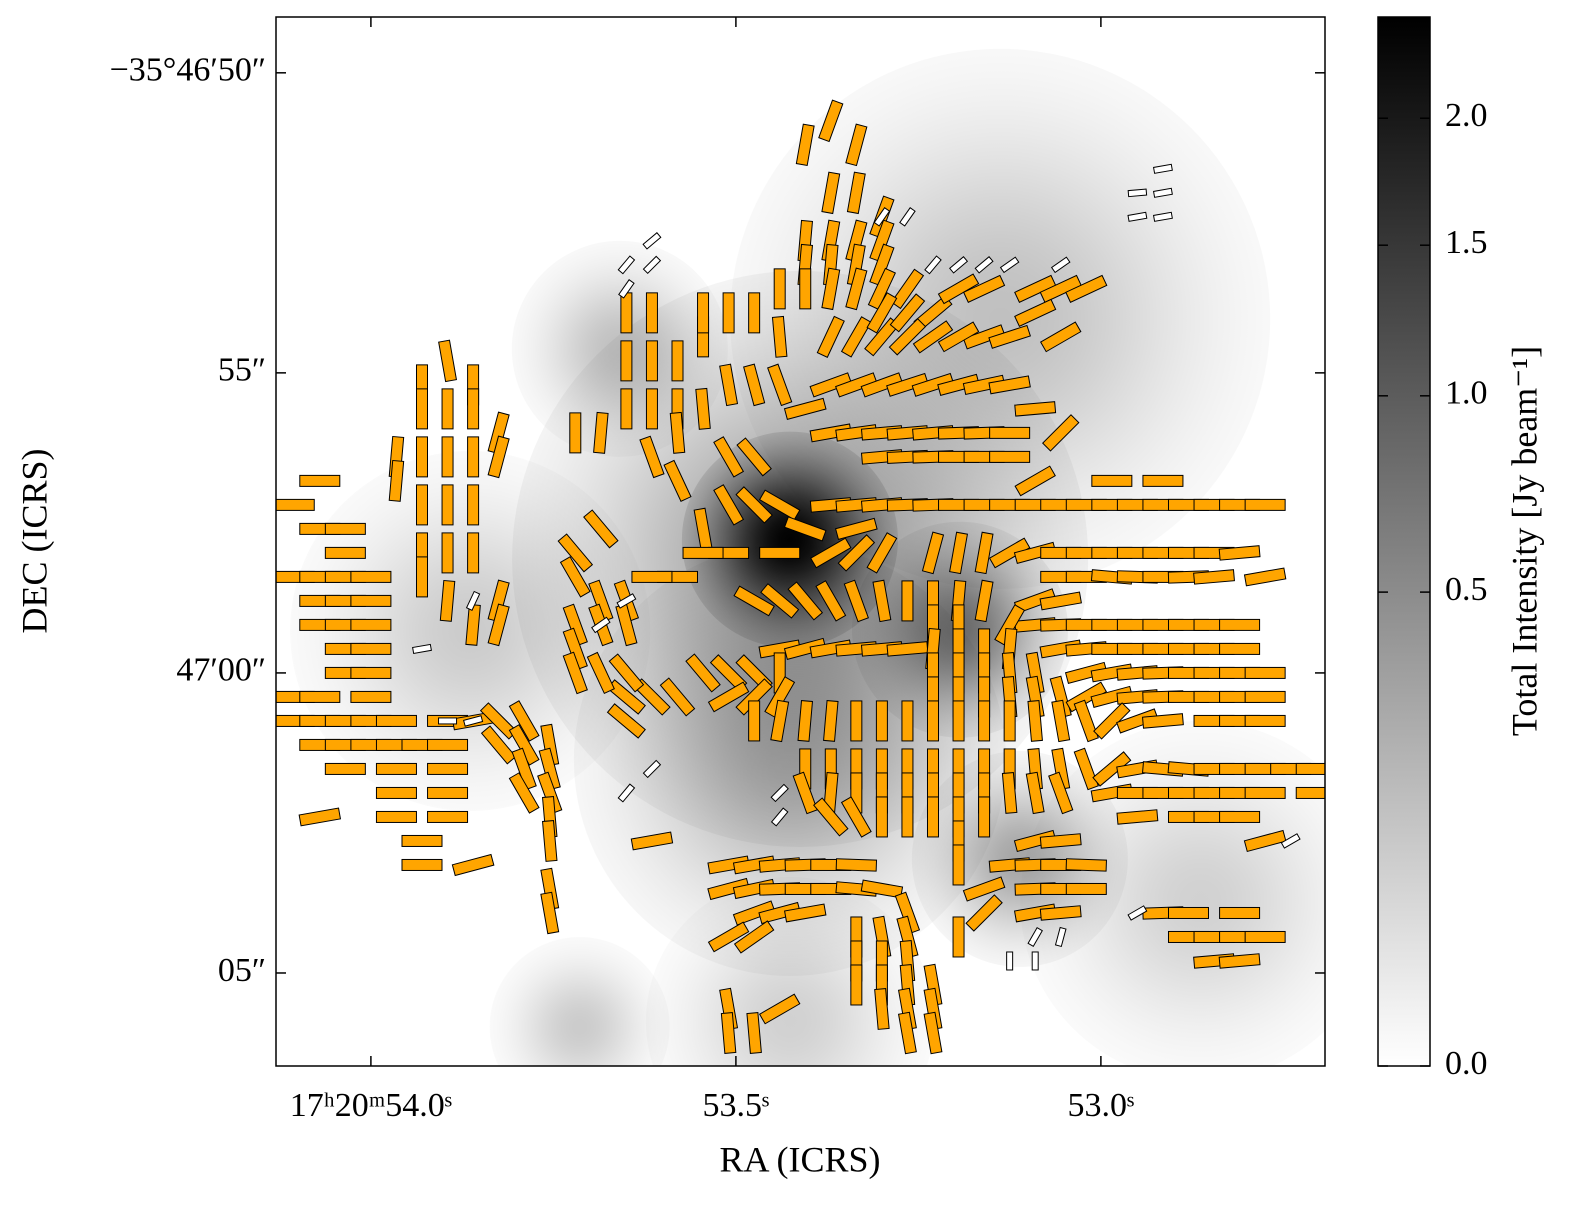  Describe the element at coordinates (1101, 1105) in the screenshot. I see `x-tick-label: 53.0ˢ` at that location.